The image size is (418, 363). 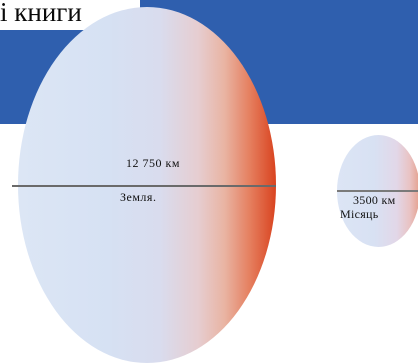 What do you see at coordinates (377, 191) in the screenshot?
I see `moon-diameter-line` at bounding box center [377, 191].